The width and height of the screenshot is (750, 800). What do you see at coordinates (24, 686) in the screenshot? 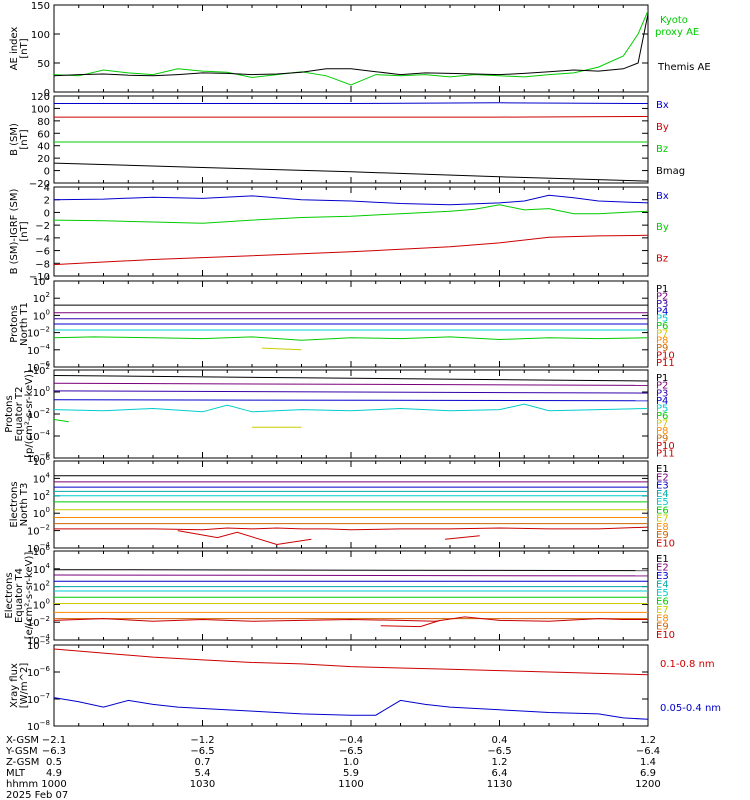
I see `y-axis-title: [W/m^2]` at bounding box center [24, 686].